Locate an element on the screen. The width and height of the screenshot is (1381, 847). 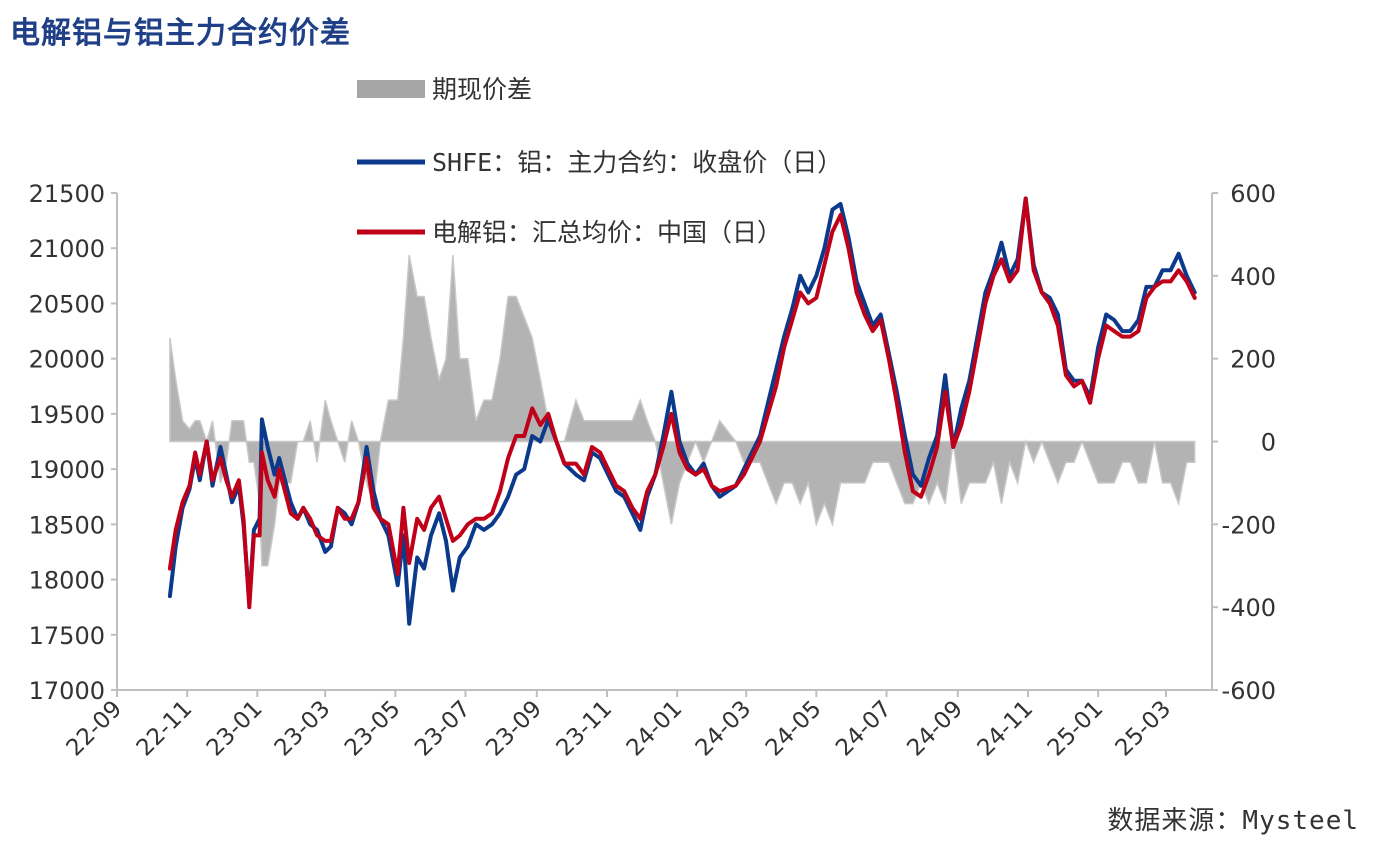
x-tick-label: 23-09 is located at coordinates (514, 729).